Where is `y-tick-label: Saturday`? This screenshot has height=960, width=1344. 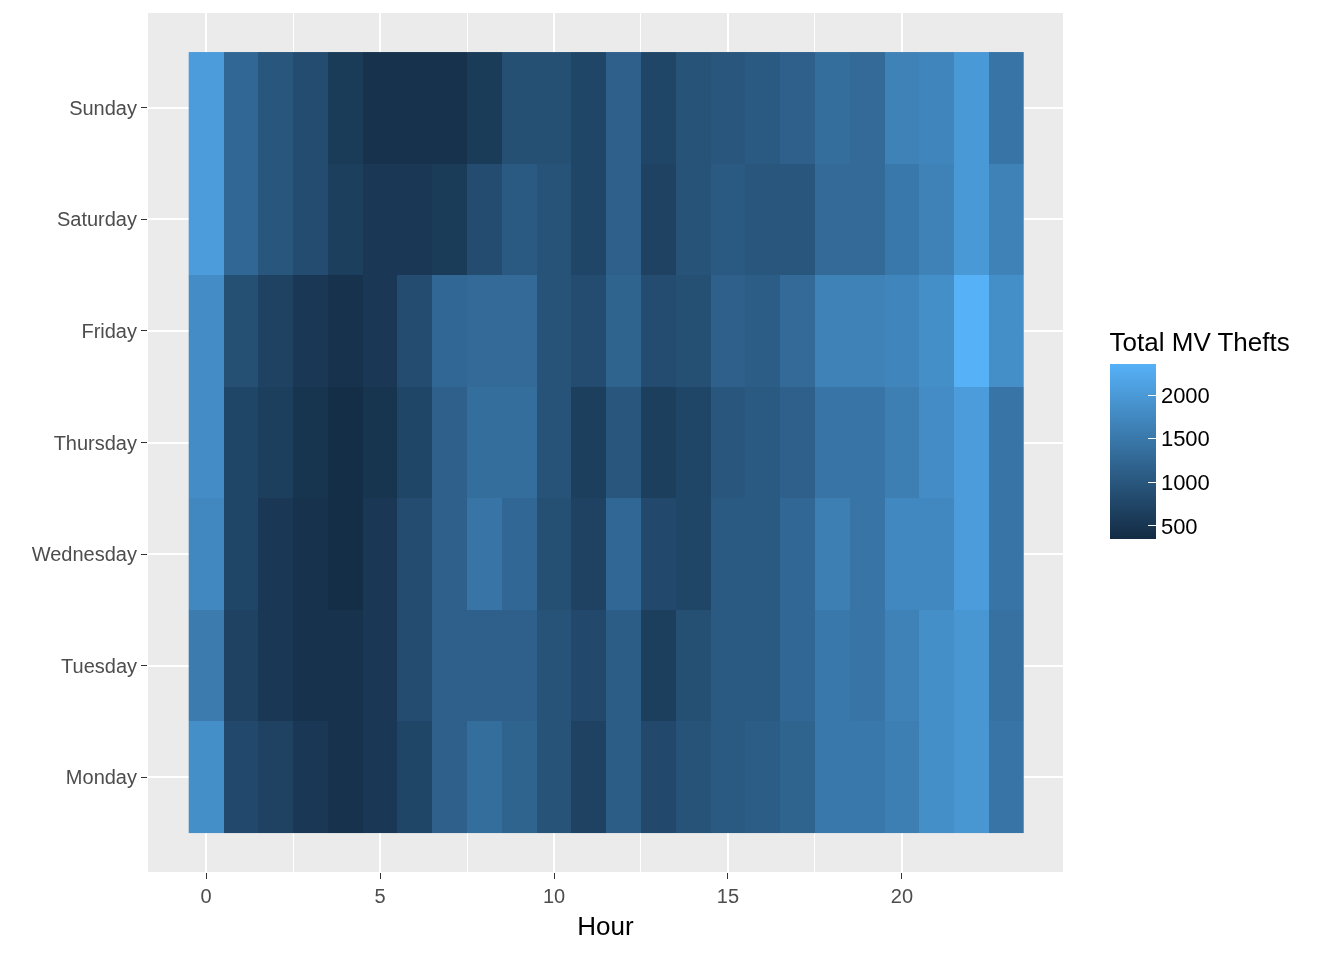
y-tick-label: Saturday is located at coordinates (96, 219).